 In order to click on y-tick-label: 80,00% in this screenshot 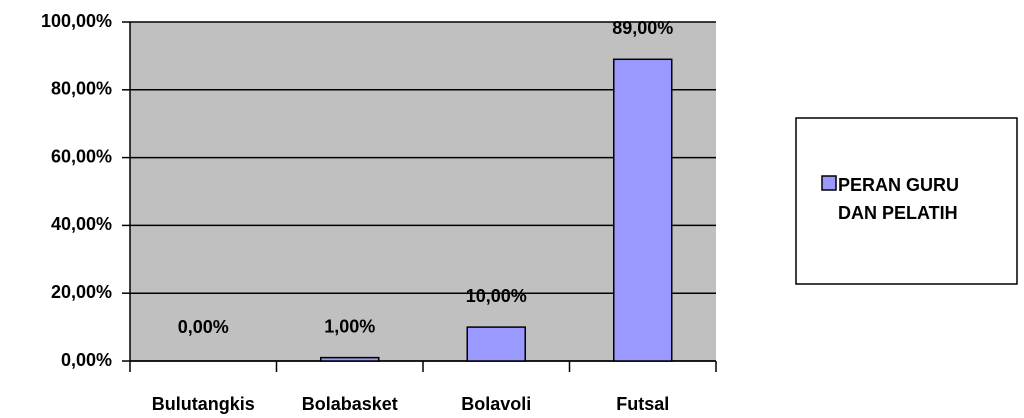, I will do `click(81, 89)`.